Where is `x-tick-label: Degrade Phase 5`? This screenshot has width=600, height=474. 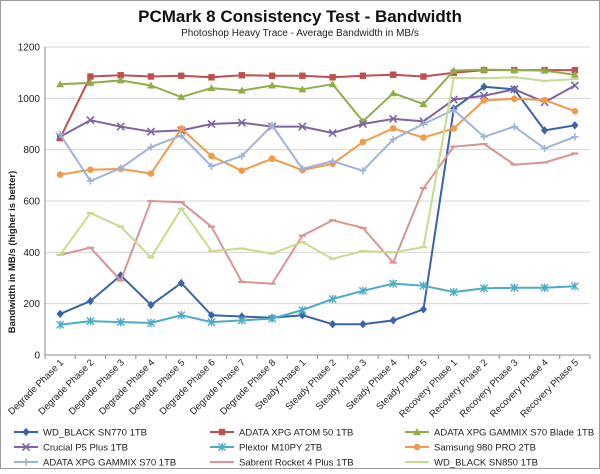 x-tick-label: Degrade Phase 5 is located at coordinates (157, 387).